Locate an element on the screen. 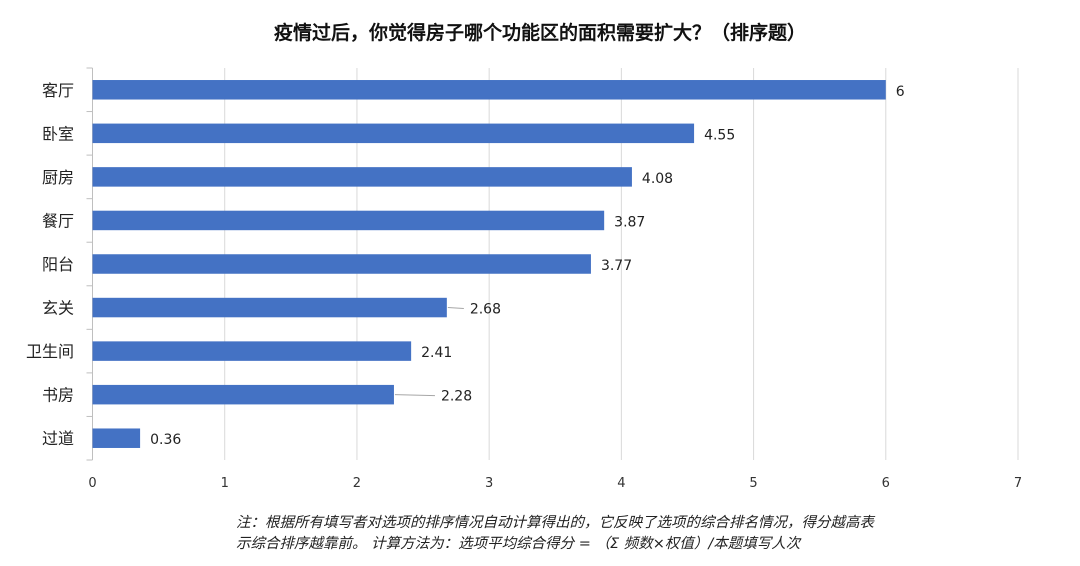  bar-厨房 is located at coordinates (362, 177).